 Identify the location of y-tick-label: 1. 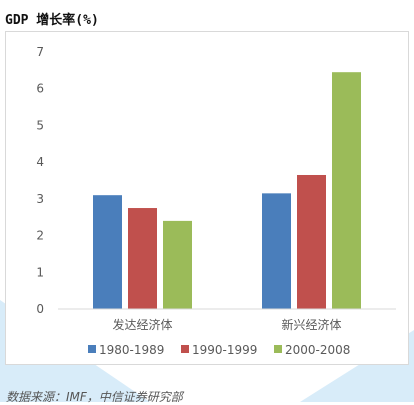
(40, 272).